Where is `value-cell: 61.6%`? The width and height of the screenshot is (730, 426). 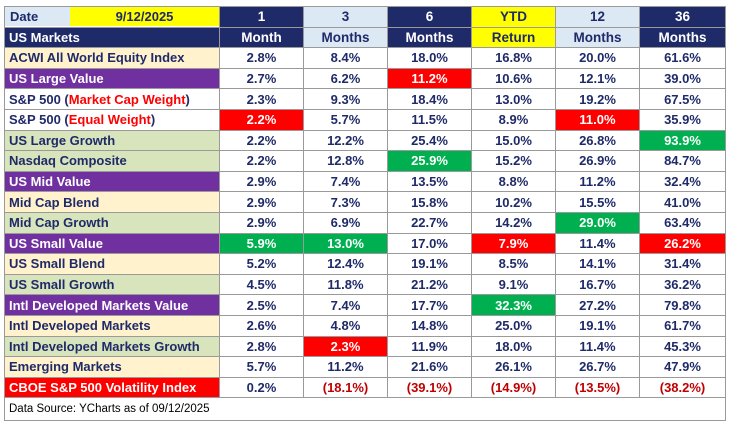
value-cell: 61.6% is located at coordinates (682, 58).